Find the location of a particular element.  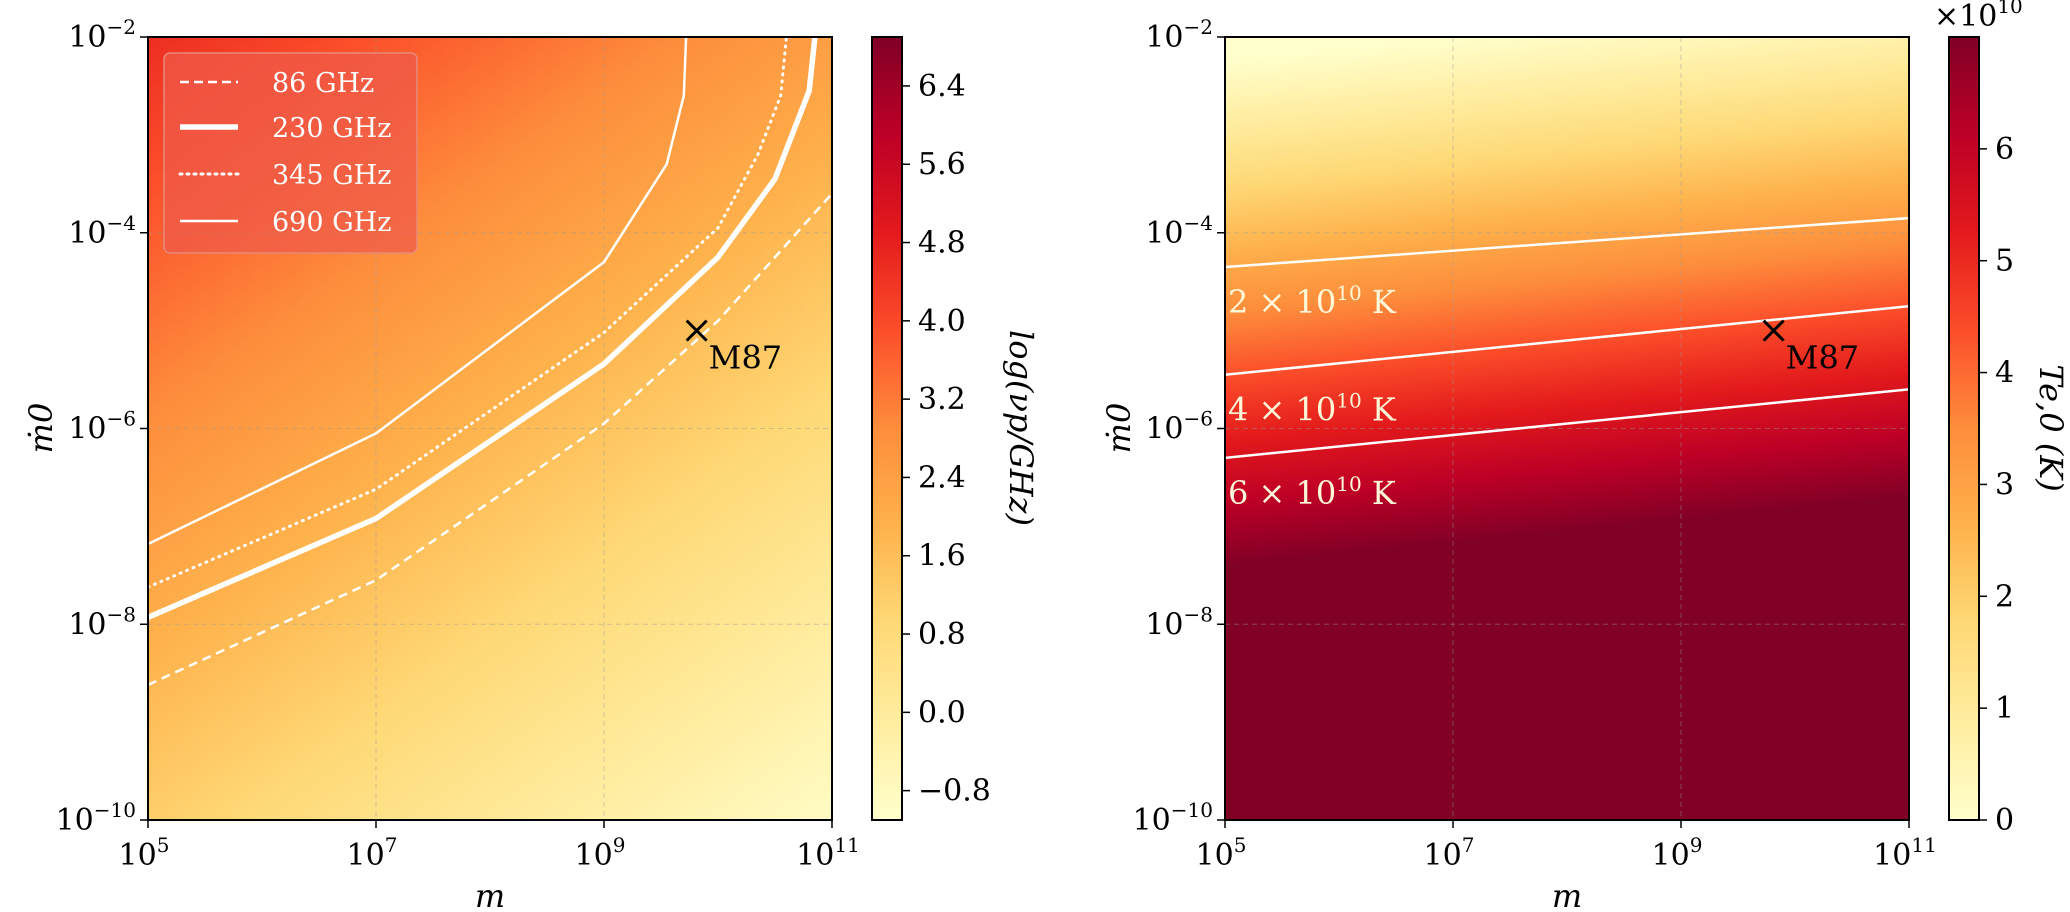

y-axis-label-right: ṁ0 is located at coordinates (1119, 428).